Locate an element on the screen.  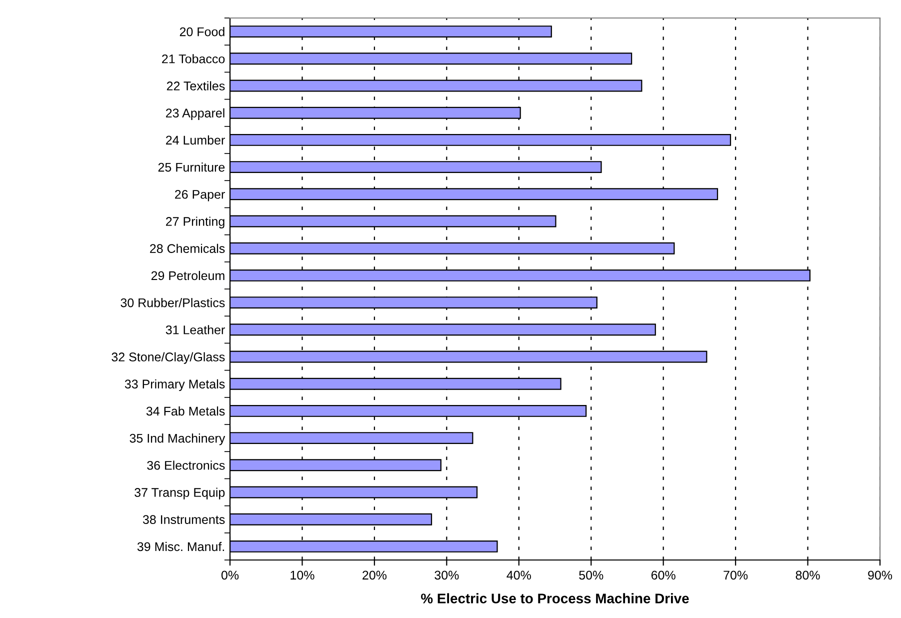
x-tick-label: 10% is located at coordinates (302, 575).